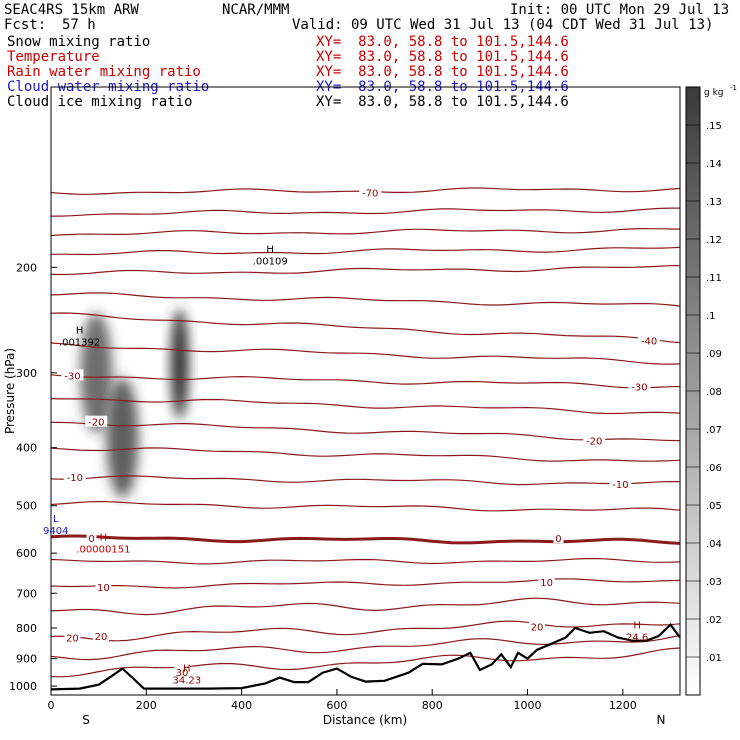 Image resolution: width=740 pixels, height=740 pixels. I want to click on isotherm-m20, so click(365, 431).